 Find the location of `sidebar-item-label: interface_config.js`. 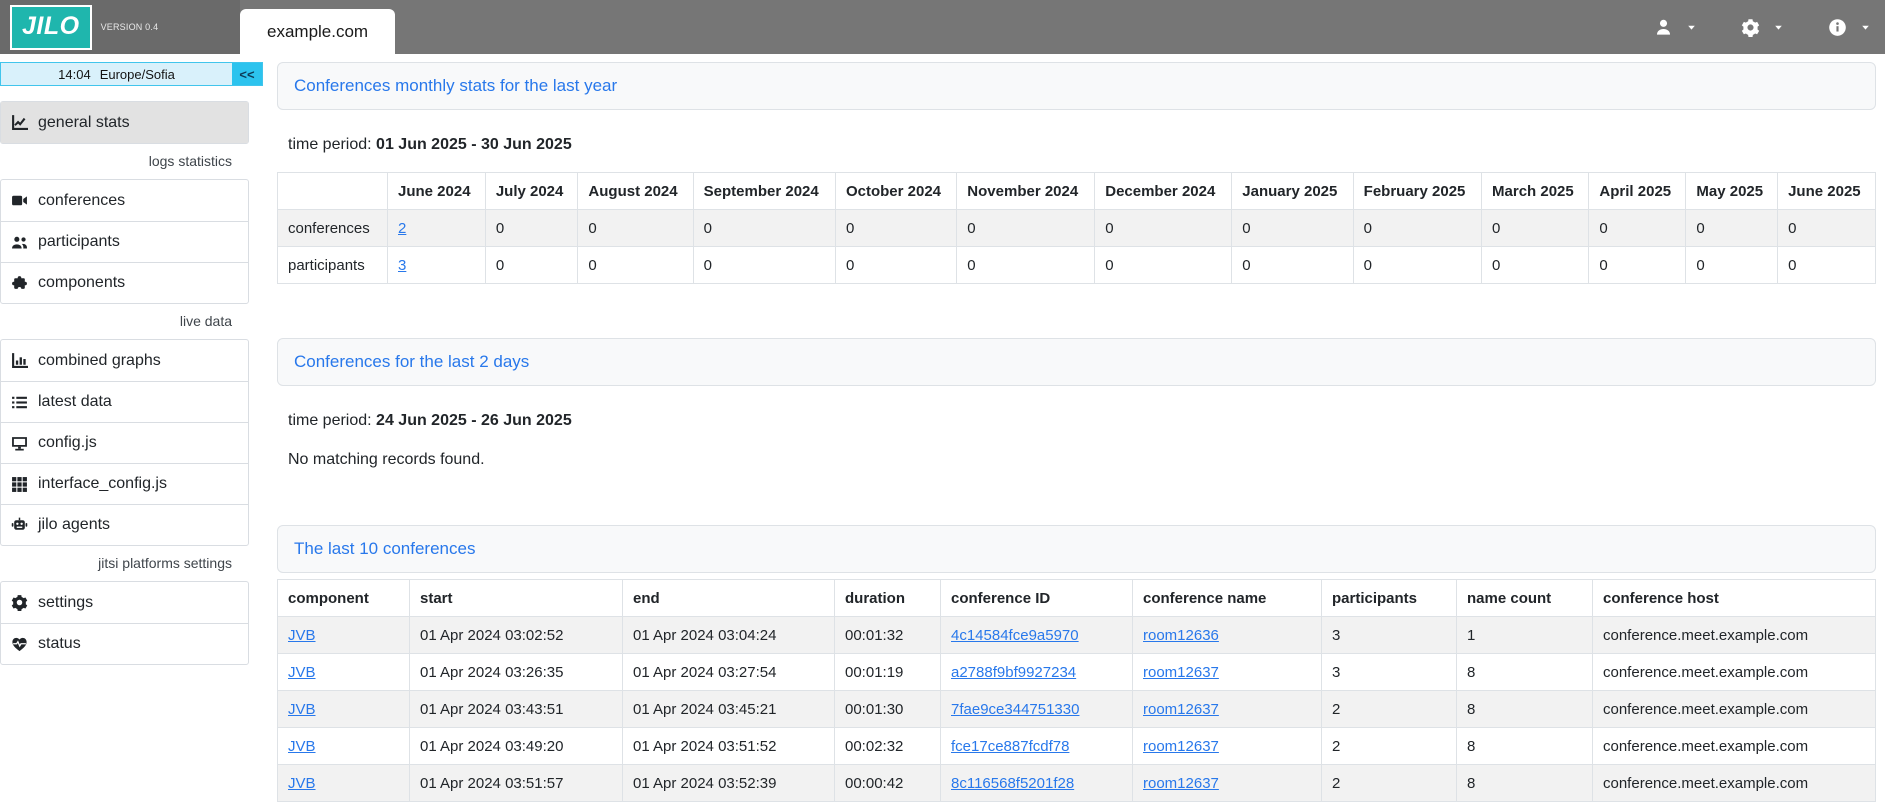

sidebar-item-label: interface_config.js is located at coordinates (102, 483).